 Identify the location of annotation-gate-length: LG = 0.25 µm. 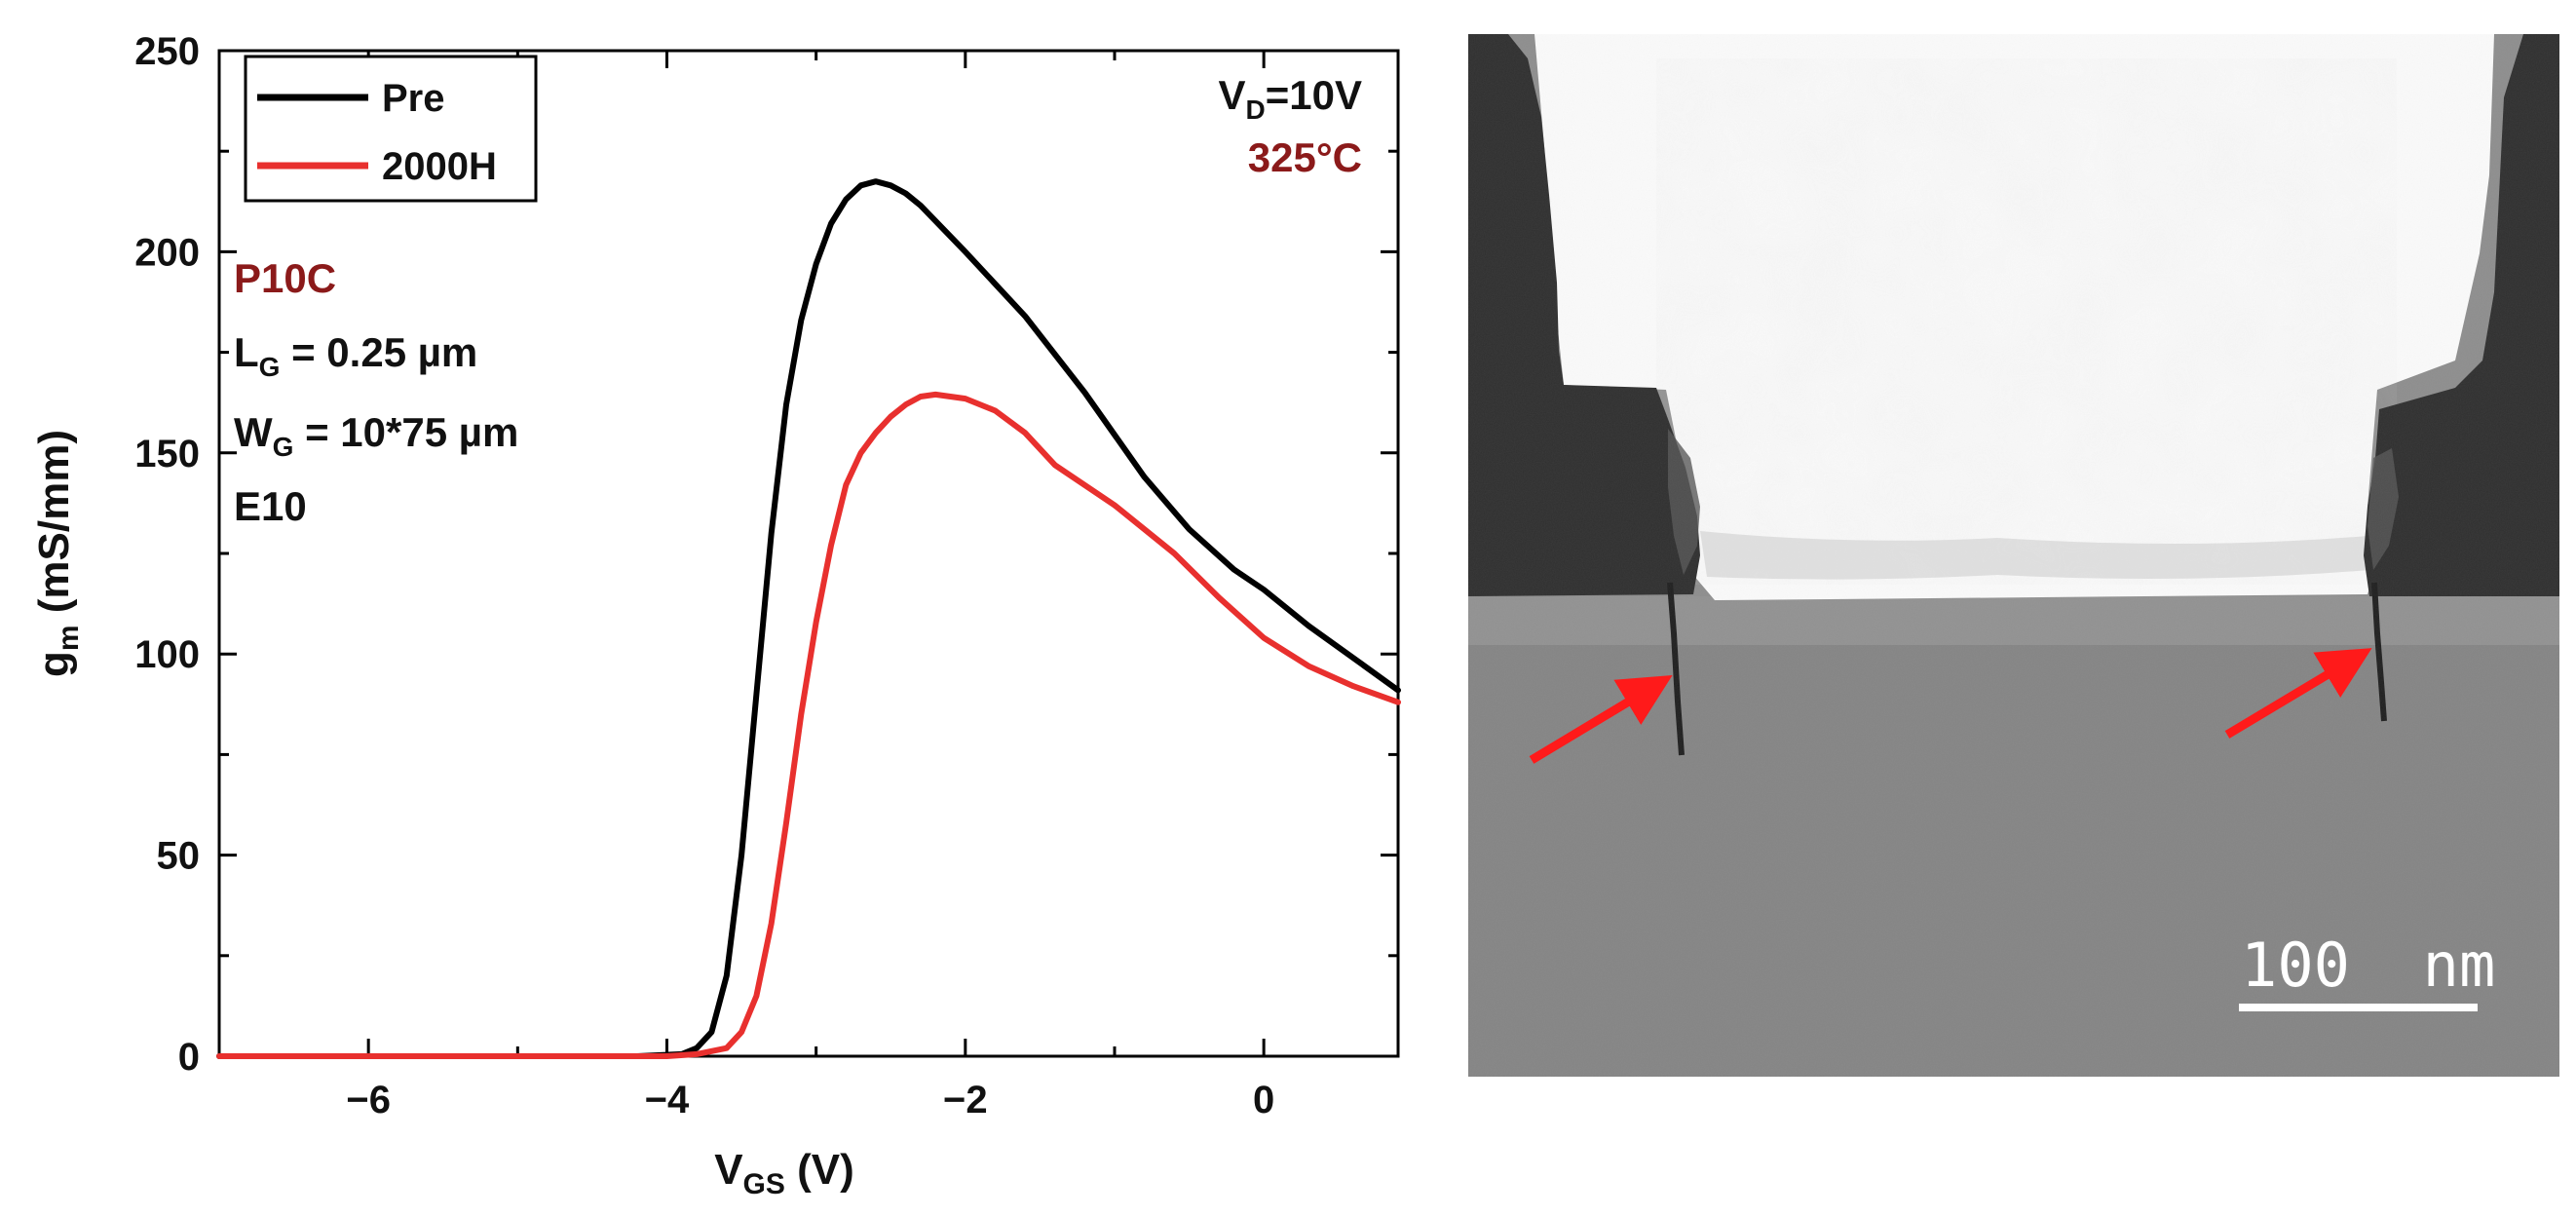
(355, 355).